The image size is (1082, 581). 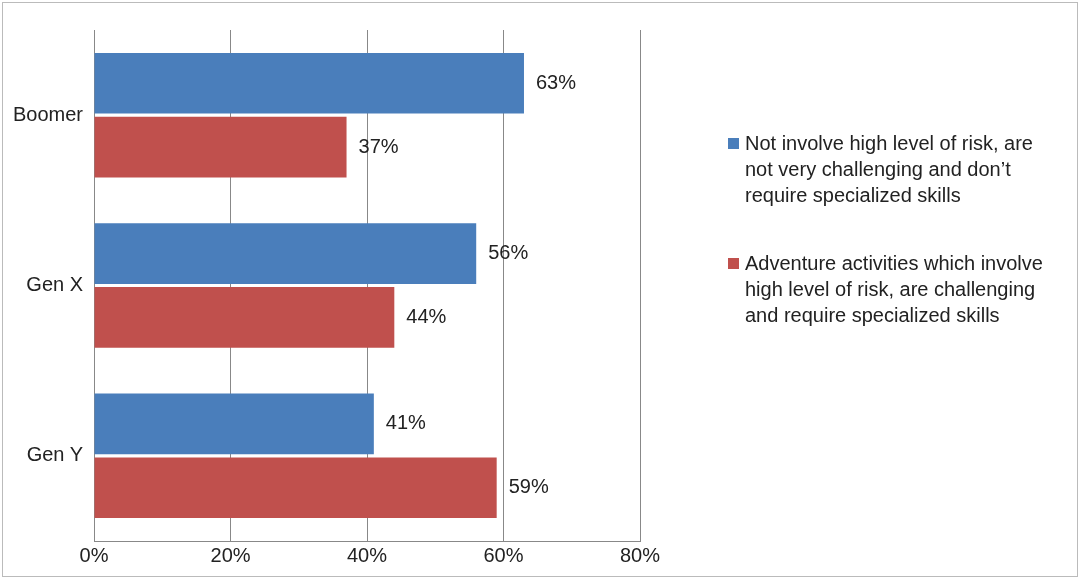 I want to click on x-tick-label: 40%, so click(x=367, y=554).